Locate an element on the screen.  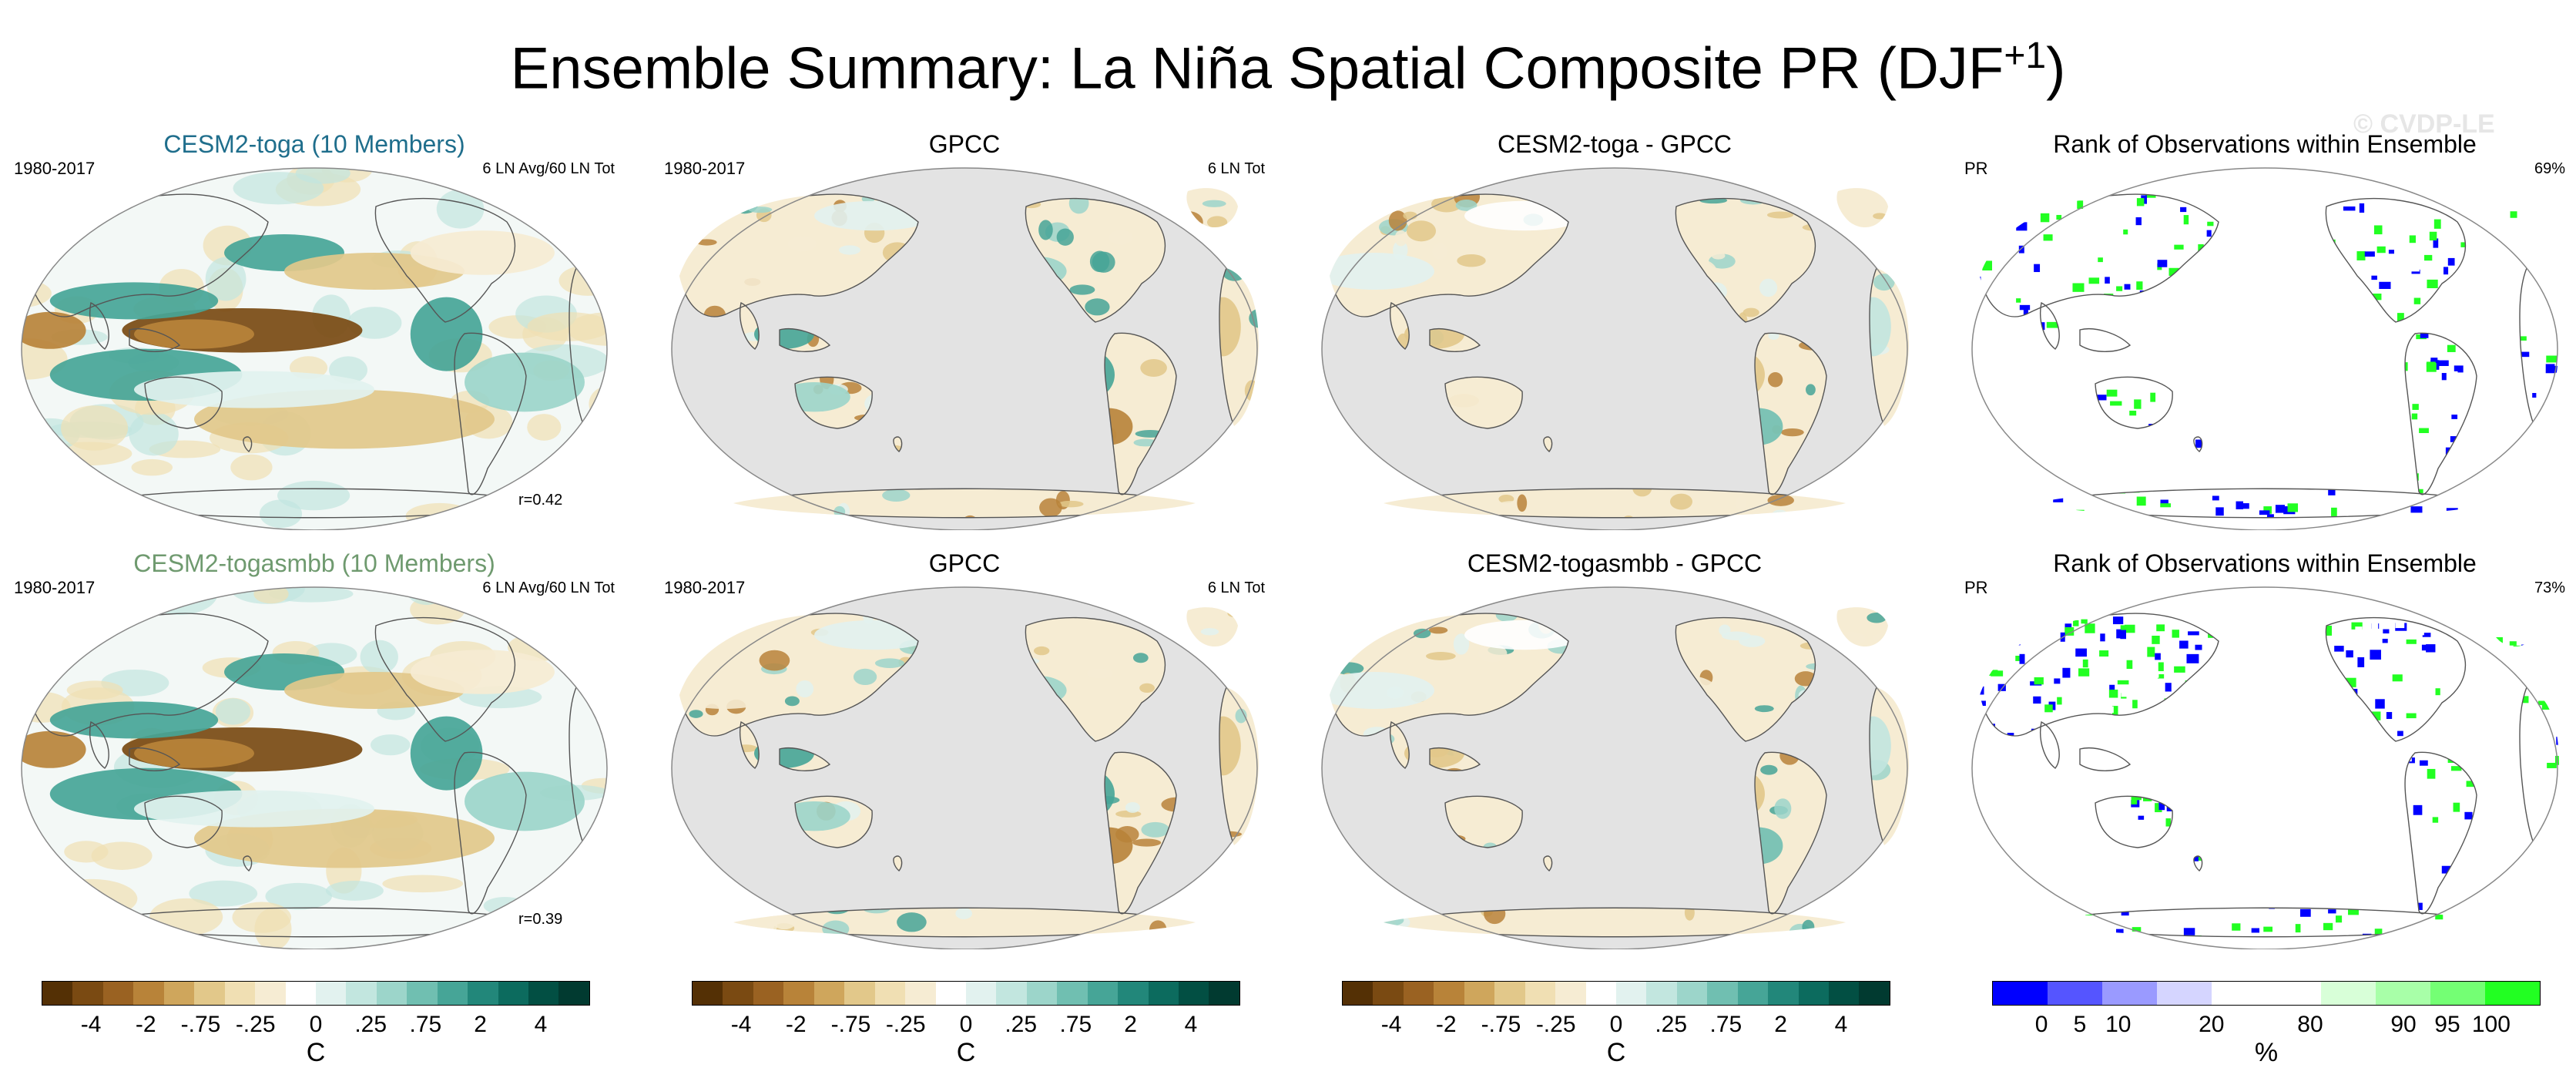
panel-percent-label: 73% is located at coordinates (2549, 587).